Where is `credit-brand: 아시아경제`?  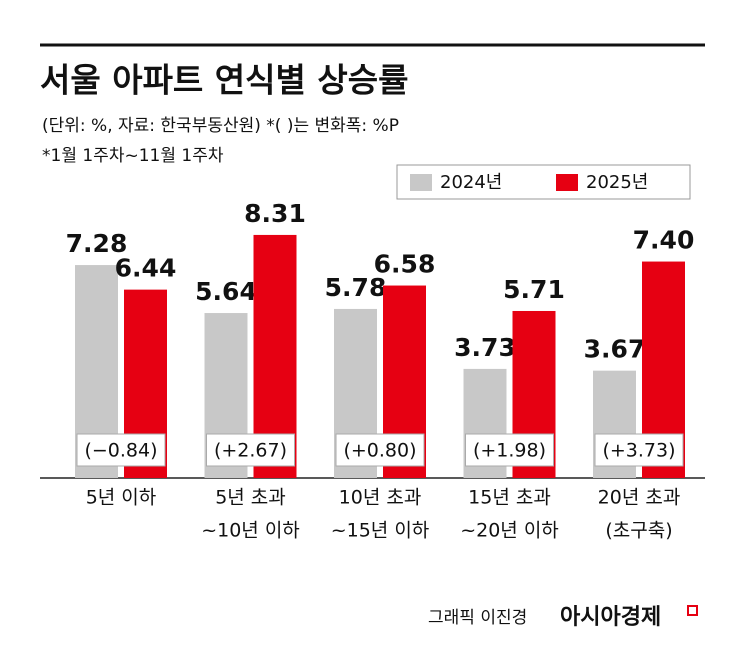 credit-brand: 아시아경제 is located at coordinates (610, 617).